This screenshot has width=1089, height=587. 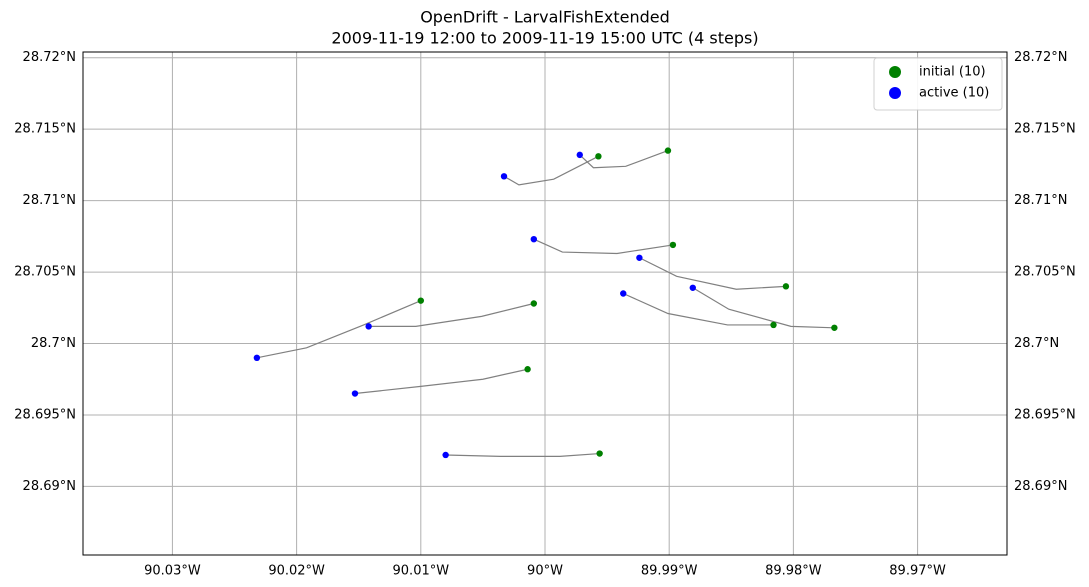 What do you see at coordinates (49, 200) in the screenshot?
I see `y-tick-label: 28.71°N` at bounding box center [49, 200].